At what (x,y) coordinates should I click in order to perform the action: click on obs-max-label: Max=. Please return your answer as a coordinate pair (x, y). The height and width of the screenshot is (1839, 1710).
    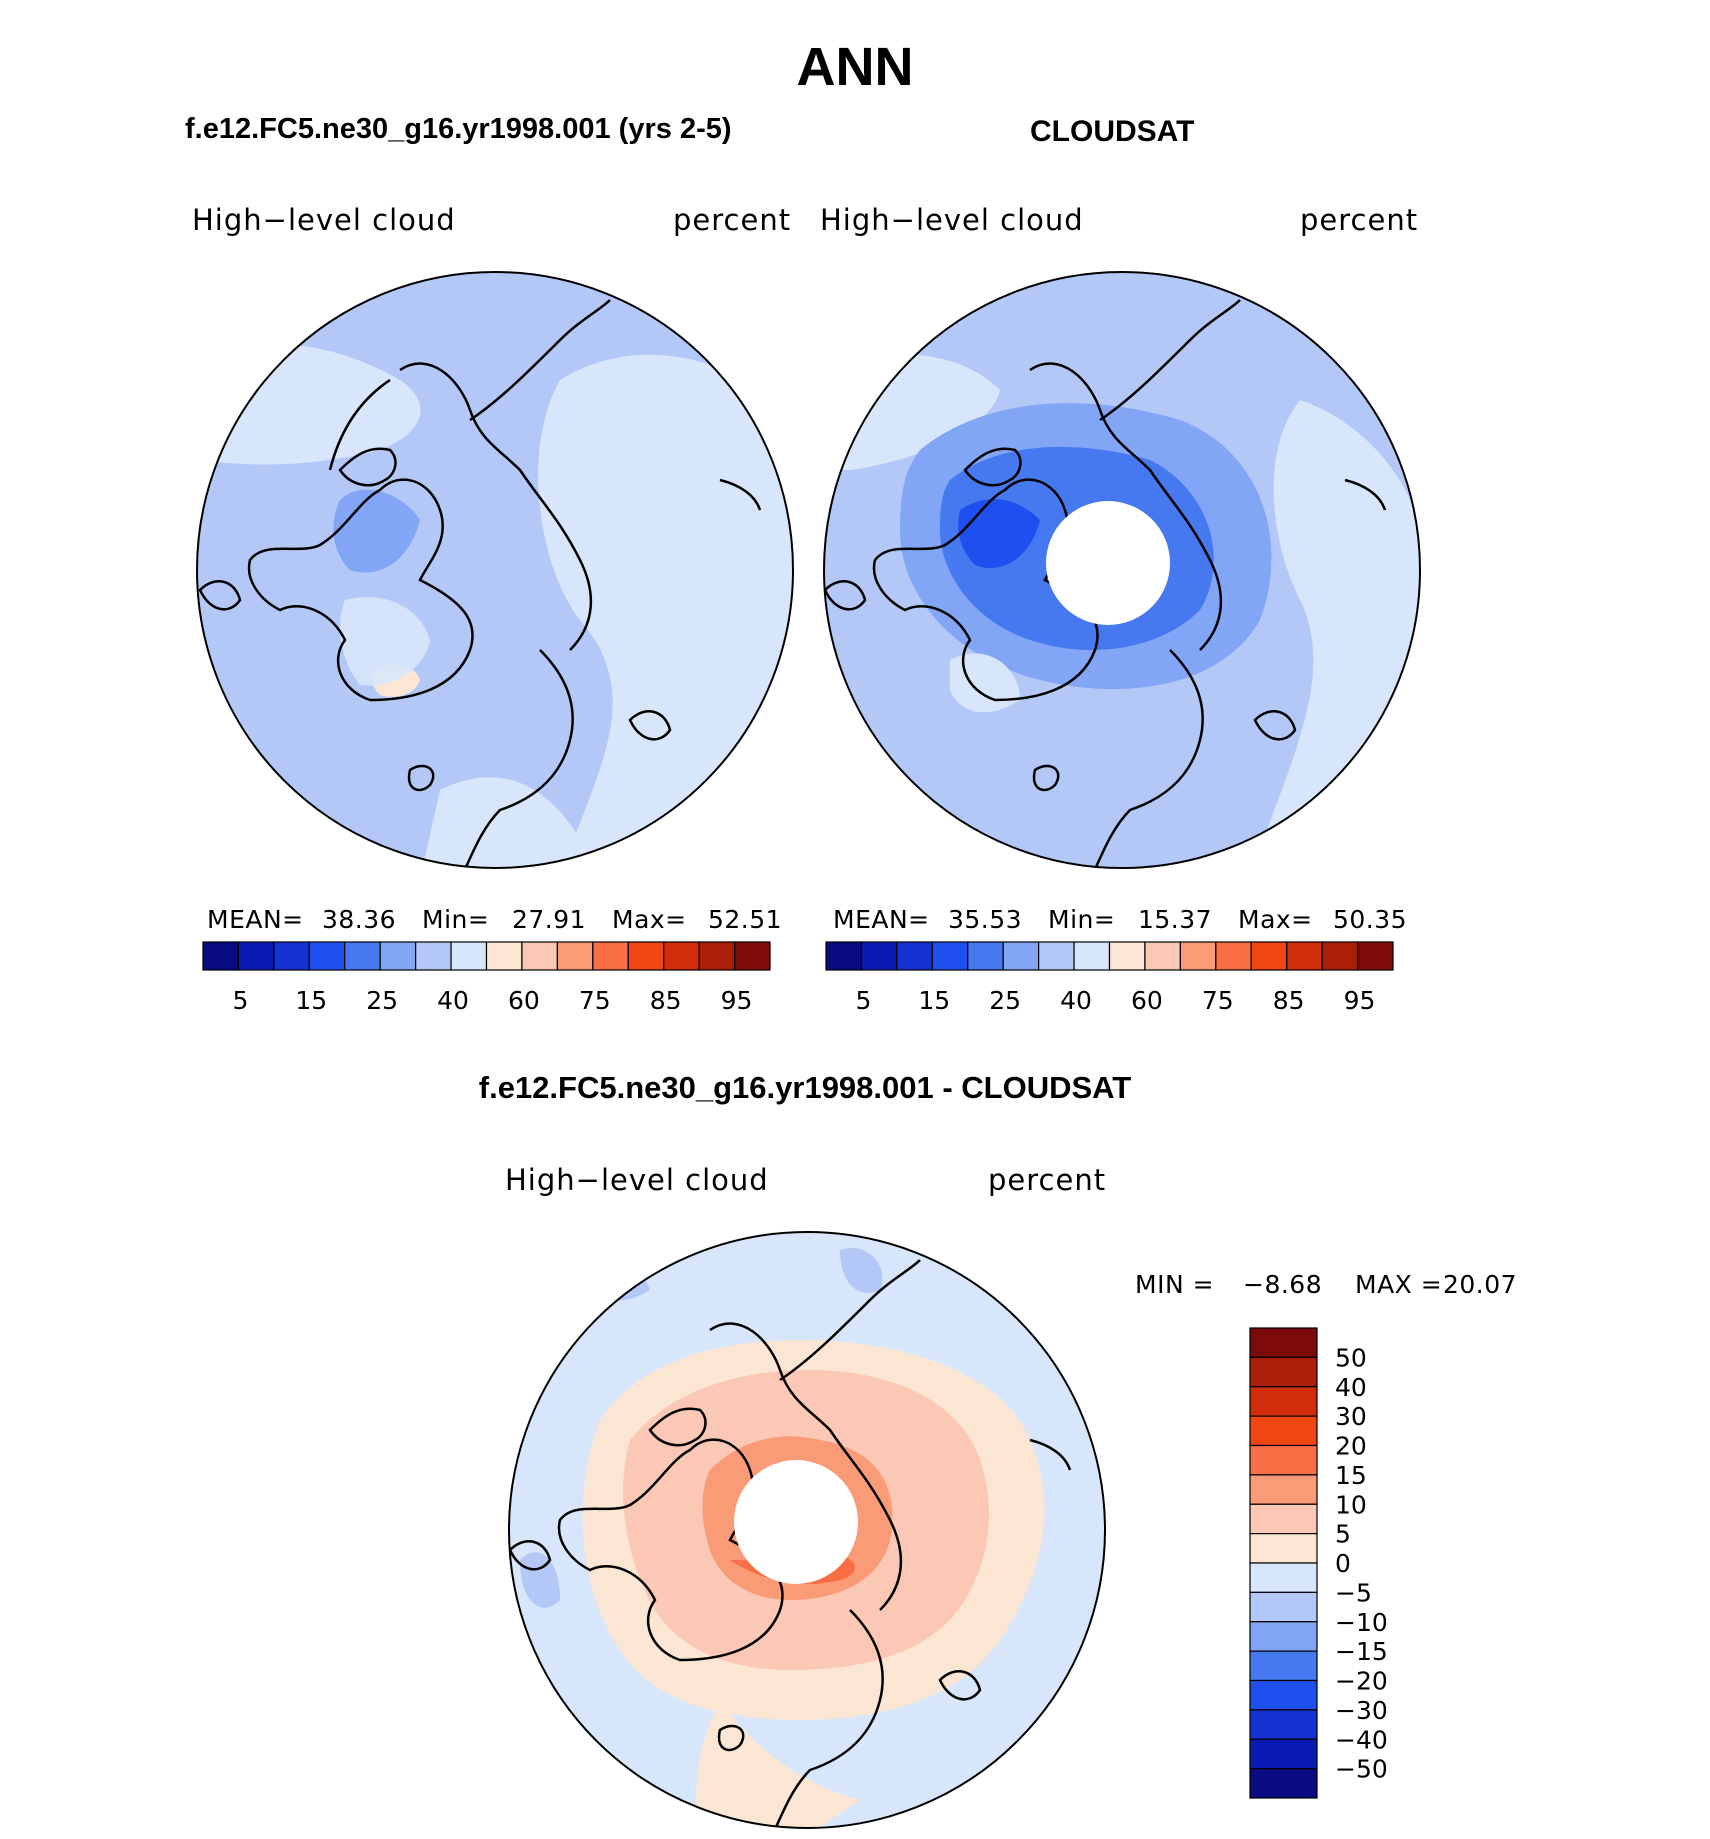
    Looking at the image, I should click on (1275, 919).